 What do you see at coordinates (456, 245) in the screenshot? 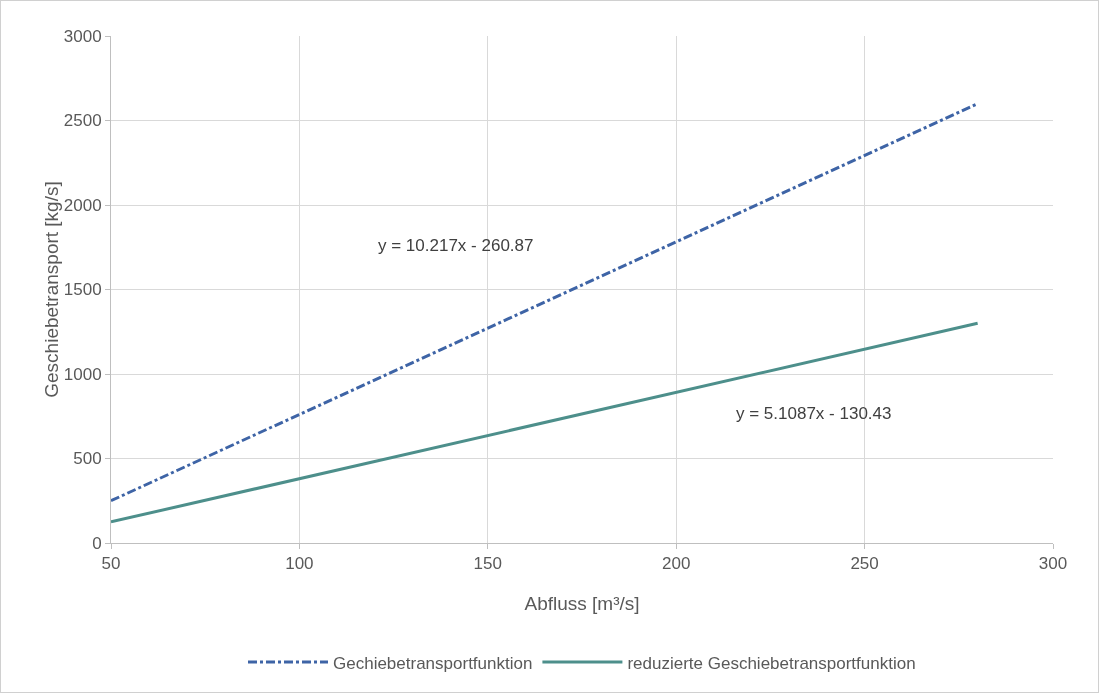
I see `annotation: y = 10.217x - 260.87` at bounding box center [456, 245].